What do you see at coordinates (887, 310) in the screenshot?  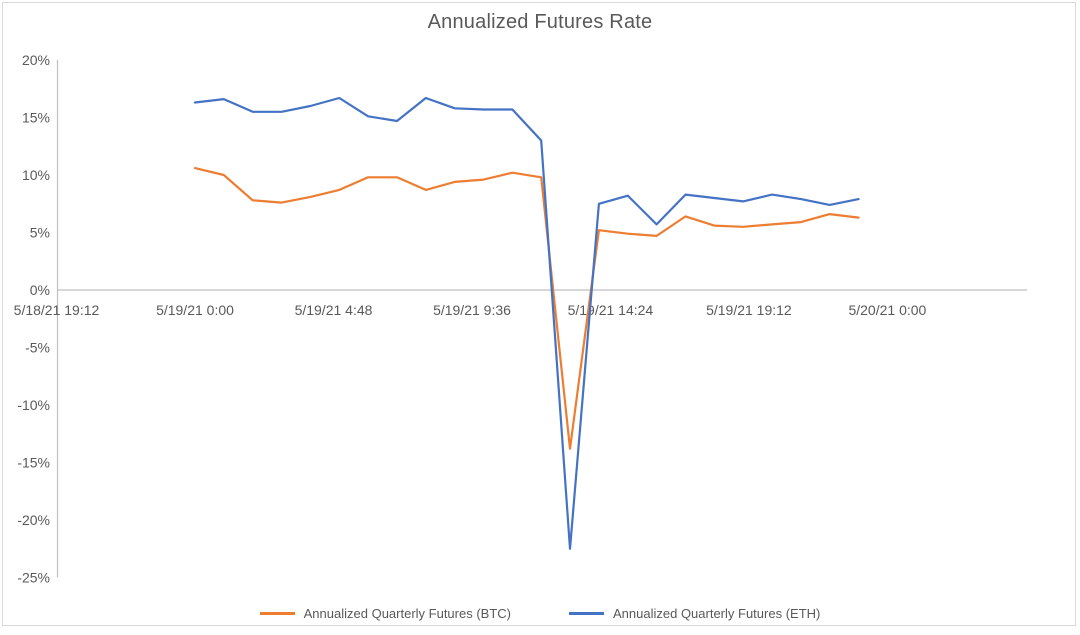 I see `x-tick-label: 5/20/21 0:00` at bounding box center [887, 310].